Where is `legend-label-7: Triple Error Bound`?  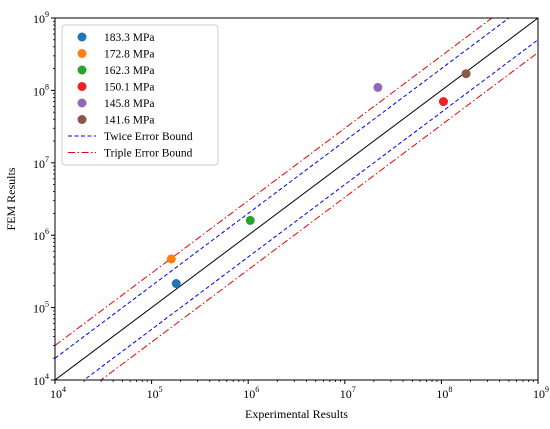 legend-label-7: Triple Error Bound is located at coordinates (148, 154).